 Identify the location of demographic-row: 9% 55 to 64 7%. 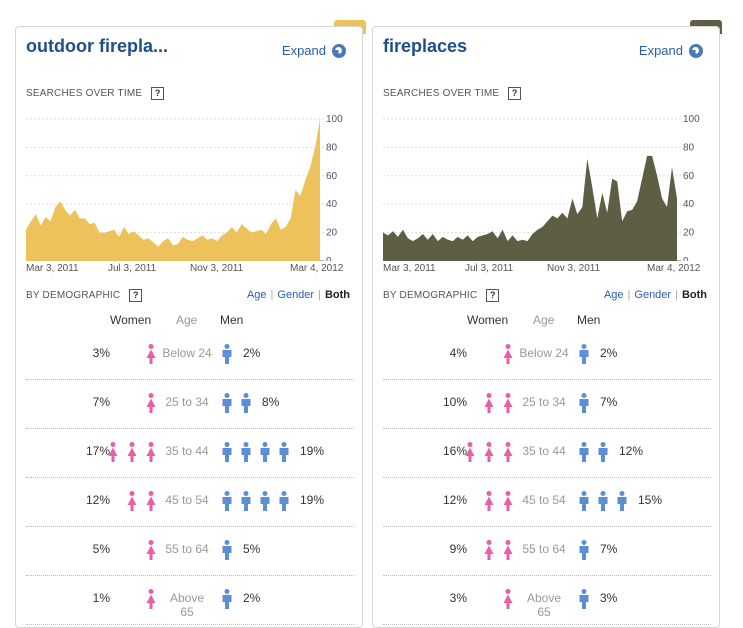
(547, 551).